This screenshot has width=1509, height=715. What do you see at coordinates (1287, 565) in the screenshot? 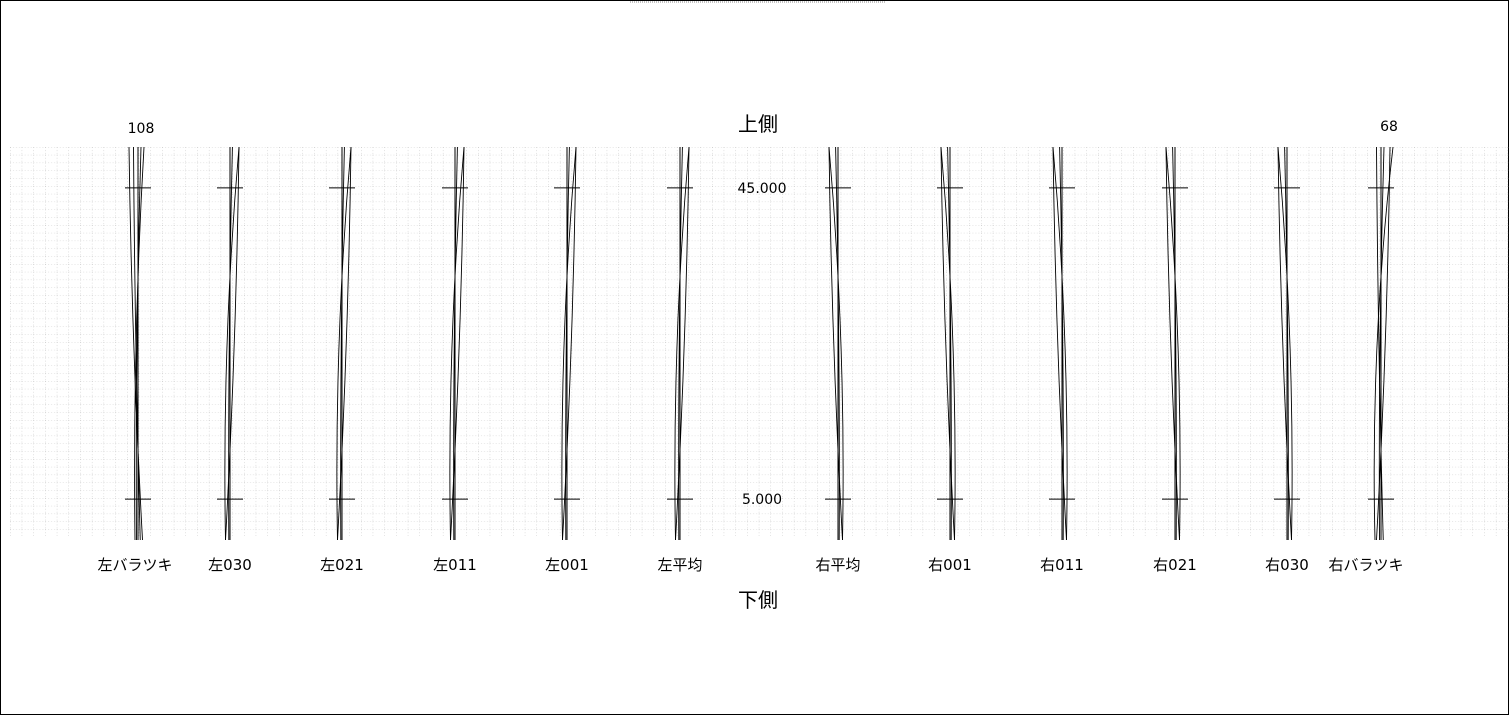
I see `category-label: 右030` at bounding box center [1287, 565].